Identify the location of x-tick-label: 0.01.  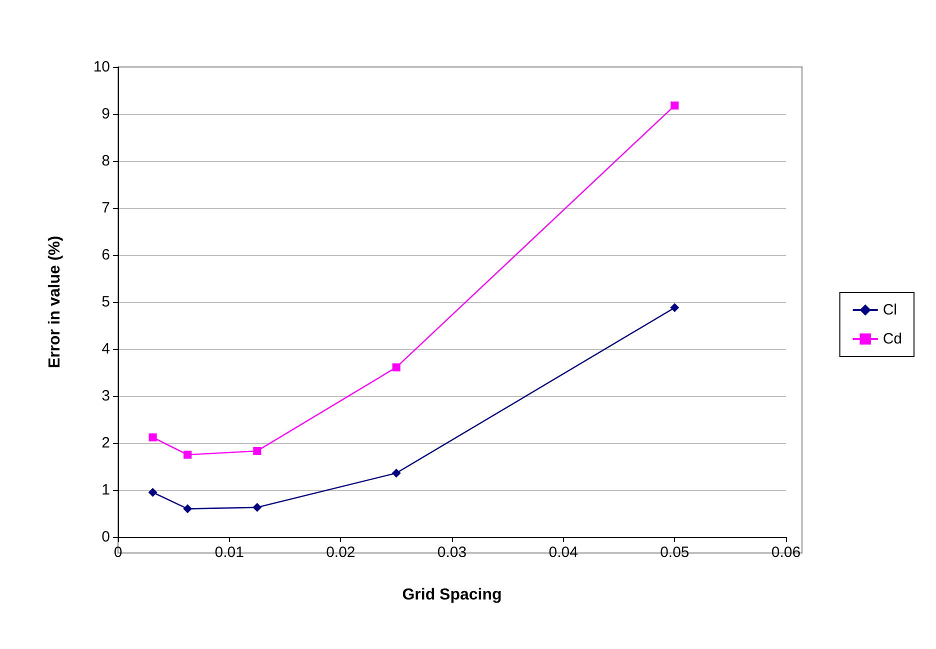
(229, 552).